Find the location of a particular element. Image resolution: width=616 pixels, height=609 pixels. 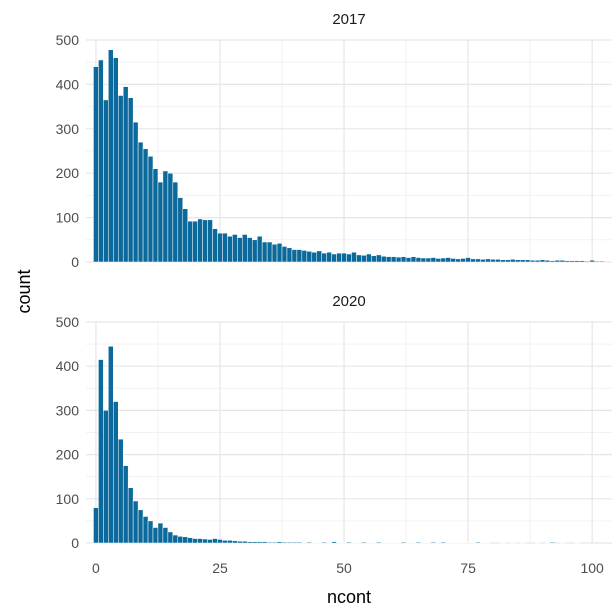

x-tick-labels: 0 25 50 75 100 is located at coordinates (348, 568).